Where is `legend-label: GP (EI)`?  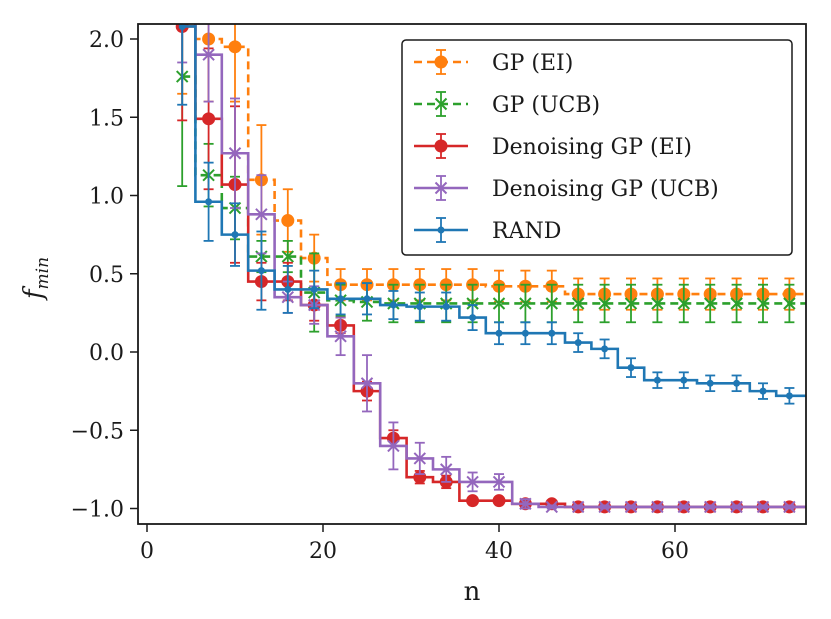
legend-label: GP (EI) is located at coordinates (532, 63).